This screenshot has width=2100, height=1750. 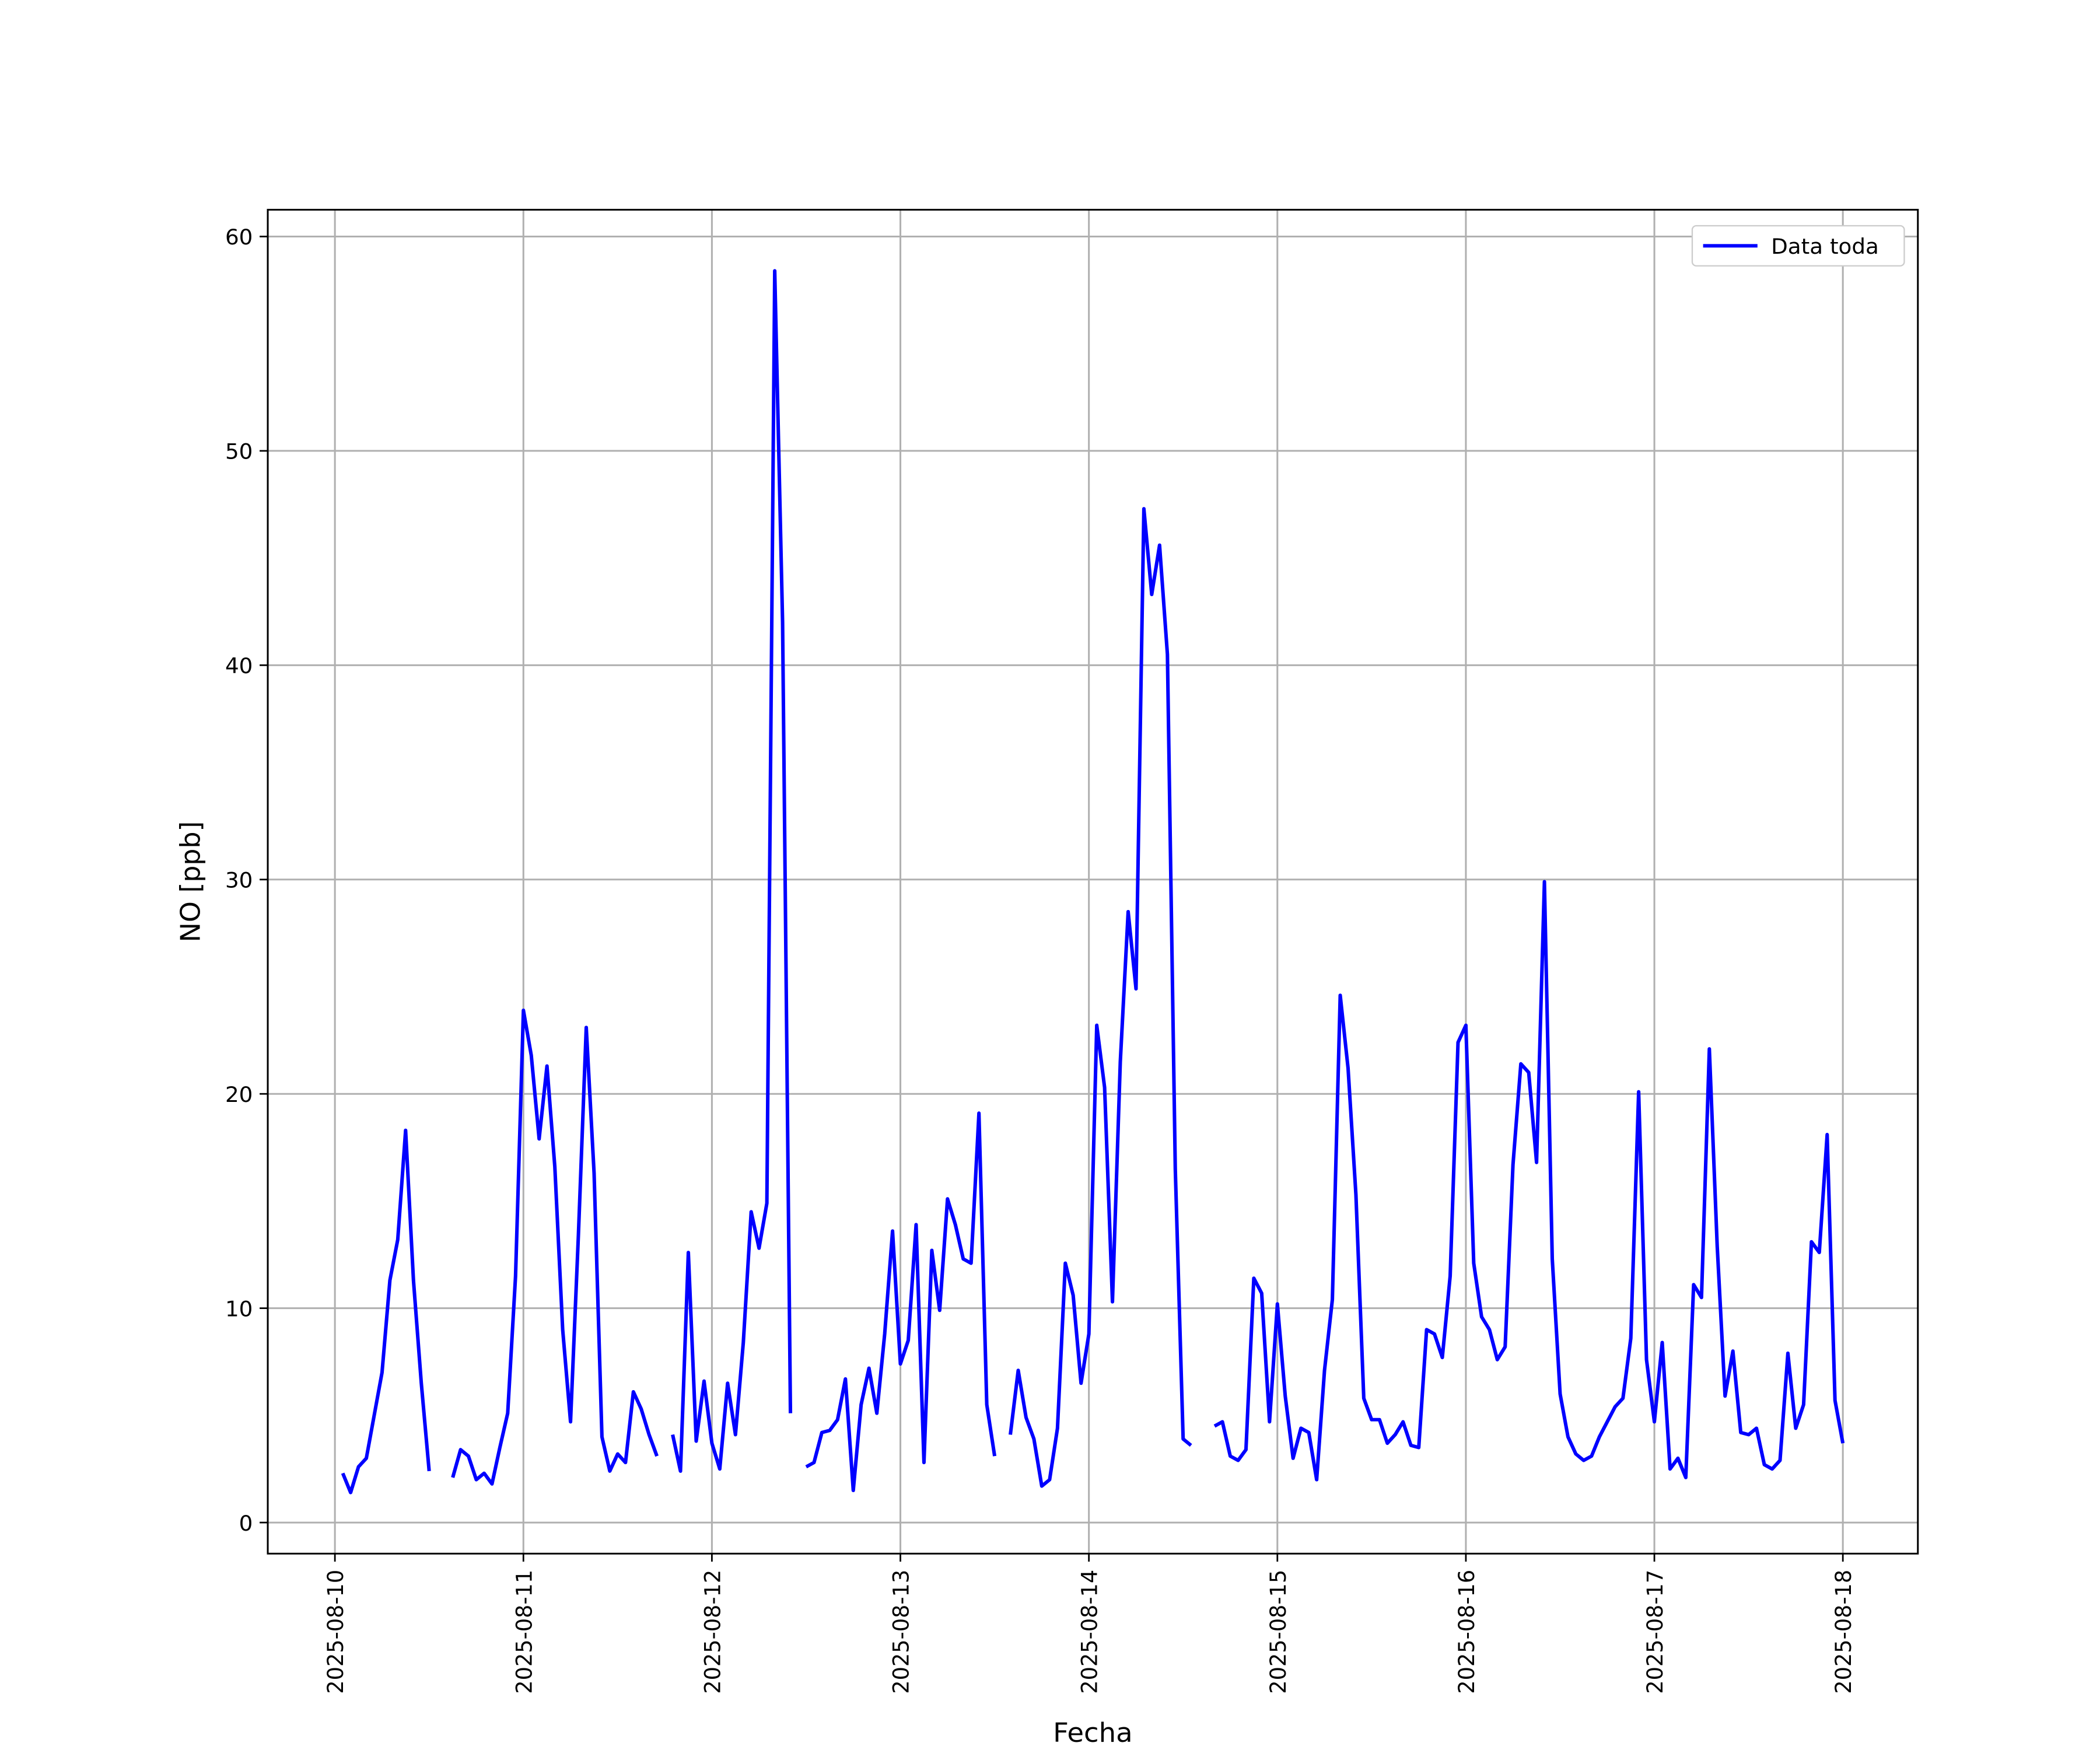 What do you see at coordinates (239, 452) in the screenshot?
I see `y-tick-label: 50` at bounding box center [239, 452].